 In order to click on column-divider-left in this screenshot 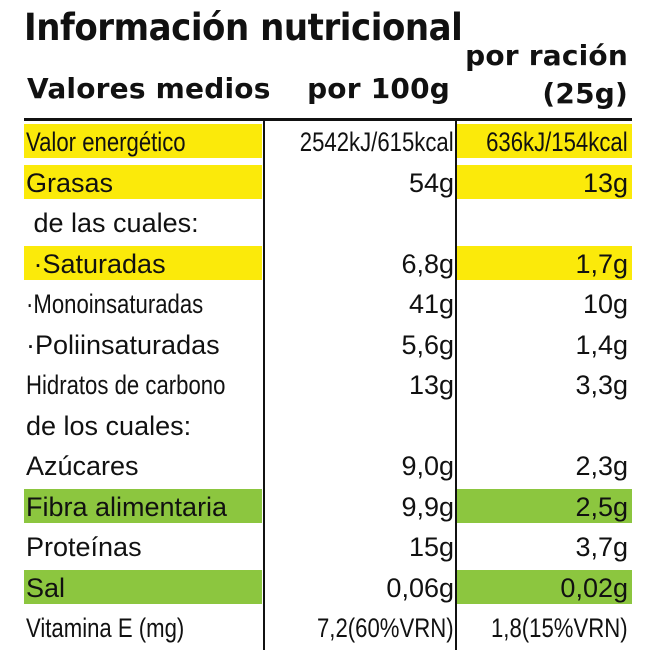, I will do `click(264, 385)`.